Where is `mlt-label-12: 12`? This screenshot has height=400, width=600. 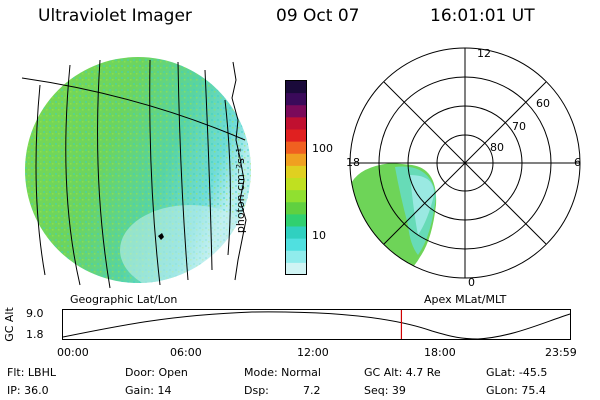
mlt-label-12: 12 is located at coordinates (484, 53).